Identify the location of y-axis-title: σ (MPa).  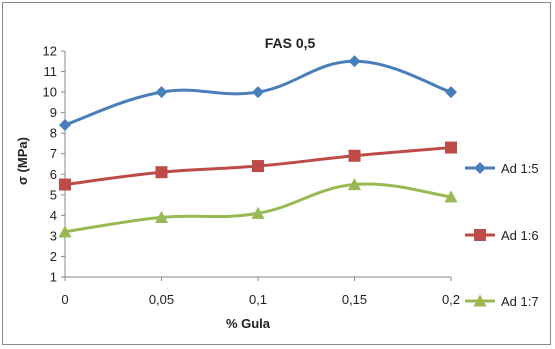
(22, 161).